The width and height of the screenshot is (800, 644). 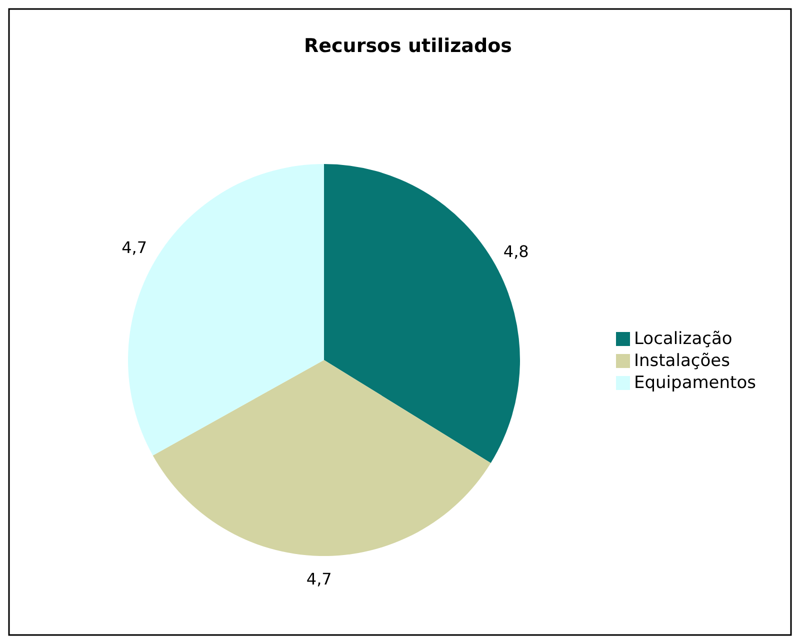 What do you see at coordinates (408, 46) in the screenshot?
I see `chart-title: Recursos utilizados` at bounding box center [408, 46].